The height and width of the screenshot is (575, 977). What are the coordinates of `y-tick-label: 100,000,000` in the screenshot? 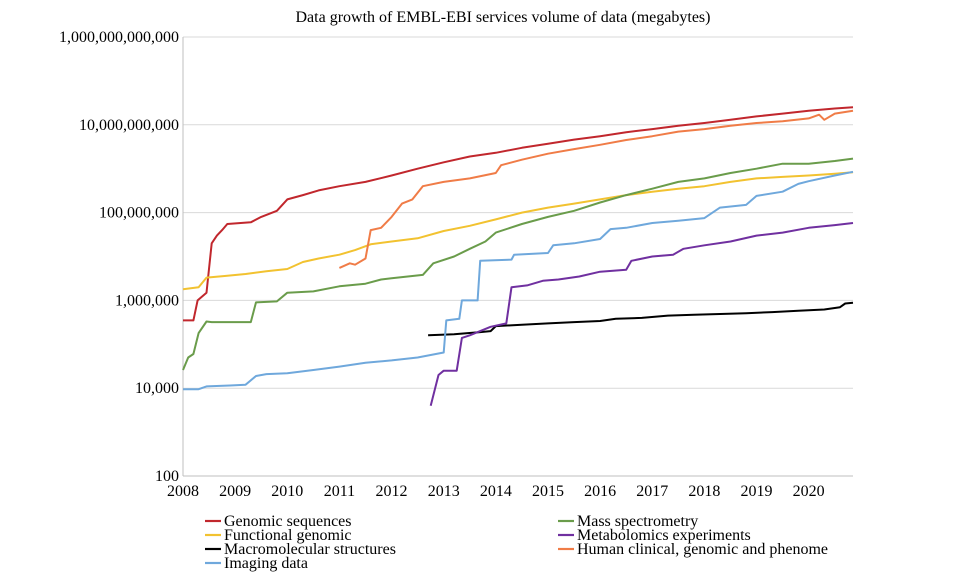 It's located at (139, 213).